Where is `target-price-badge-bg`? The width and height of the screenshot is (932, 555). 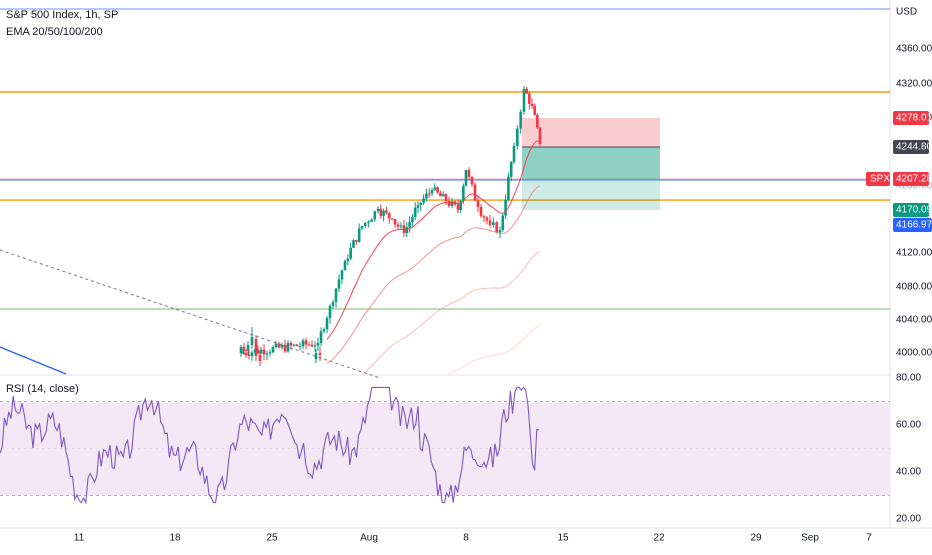
target-price-badge-bg is located at coordinates (911, 210).